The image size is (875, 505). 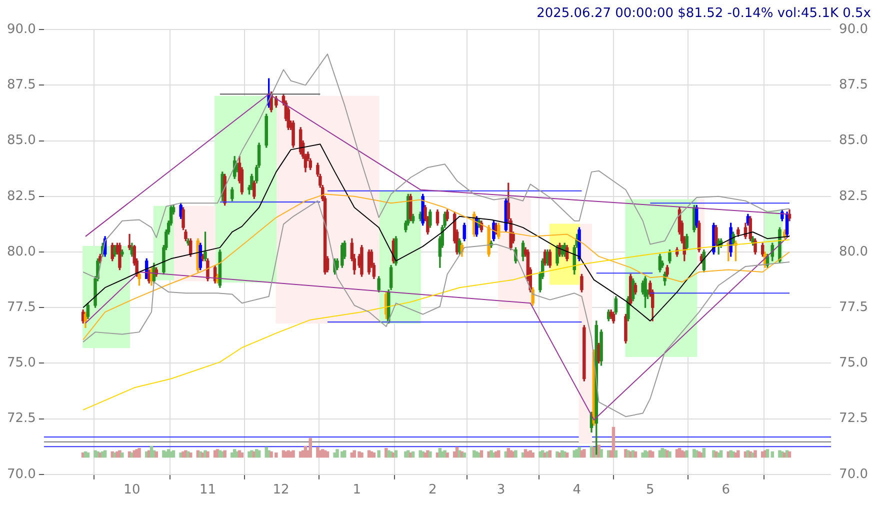 I want to click on x-tick-label: 1, so click(x=356, y=490).